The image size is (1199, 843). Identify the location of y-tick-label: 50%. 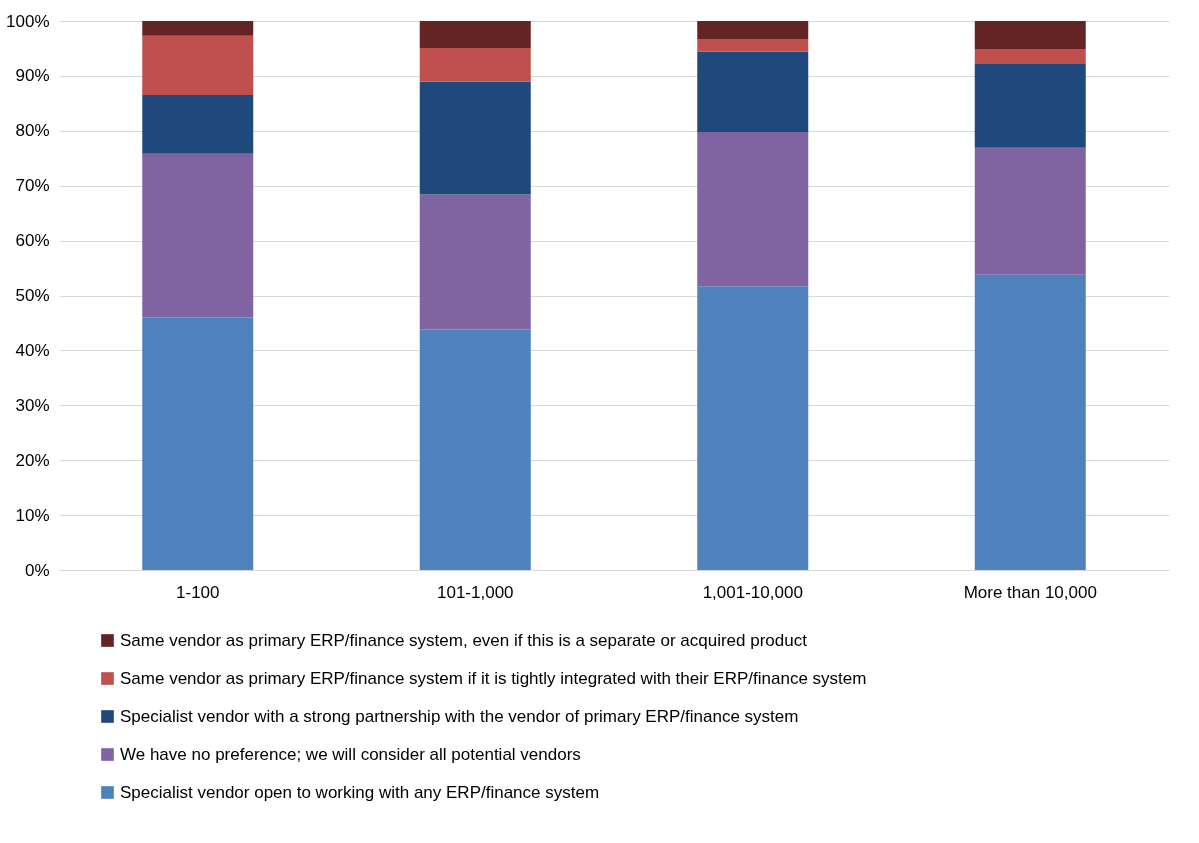
(32, 295).